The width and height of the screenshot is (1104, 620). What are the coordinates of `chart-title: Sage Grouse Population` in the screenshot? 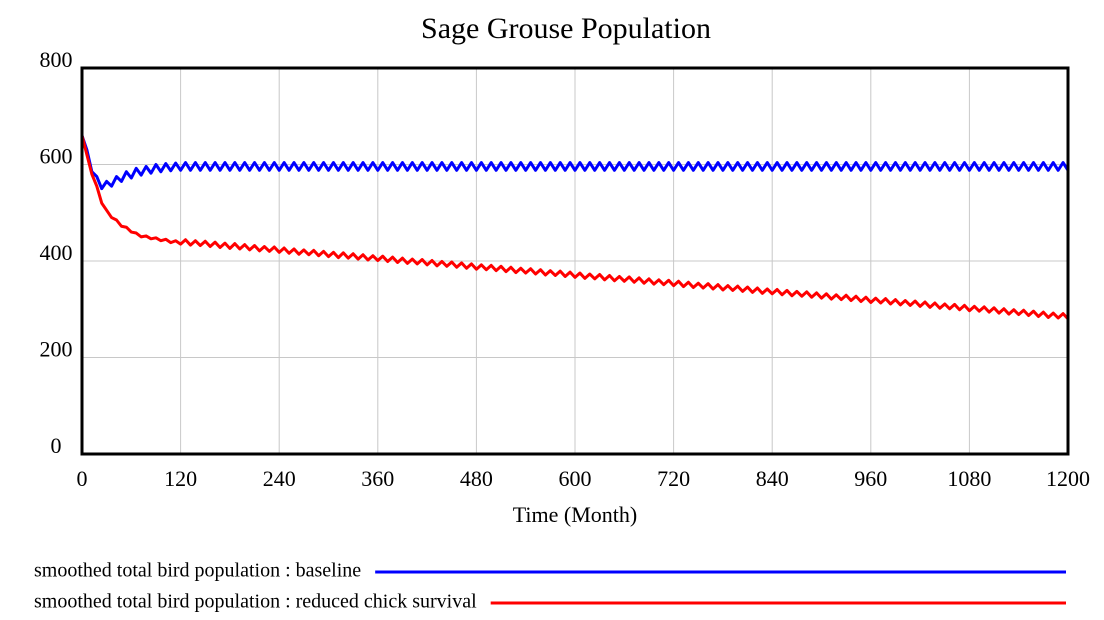 It's located at (566, 28).